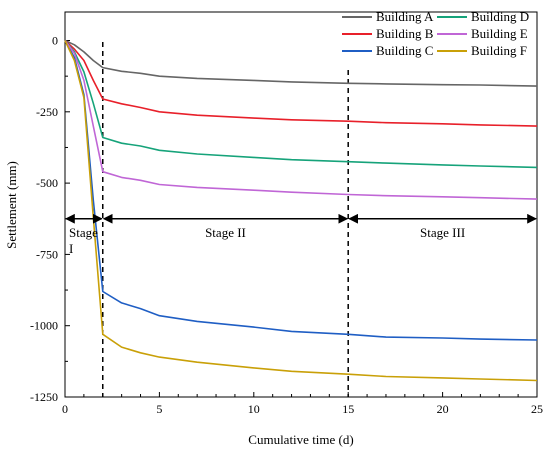 The width and height of the screenshot is (550, 450). Describe the element at coordinates (404, 50) in the screenshot. I see `legend-label: Building C` at that location.